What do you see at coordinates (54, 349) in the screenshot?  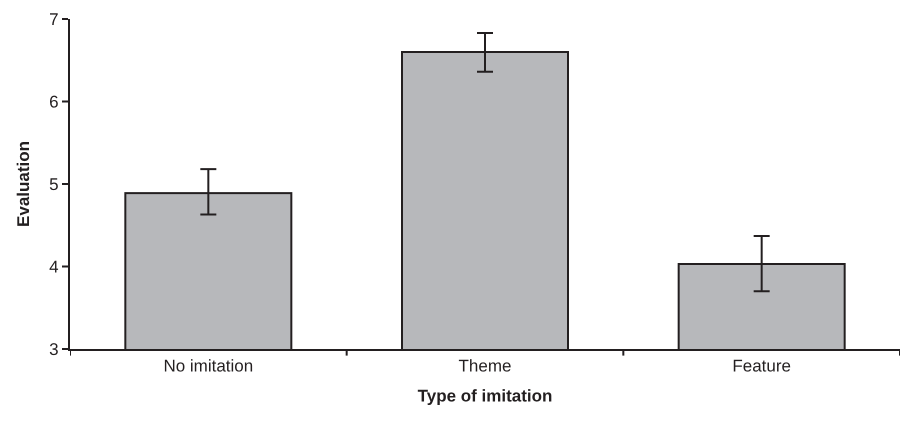 I see `y-tick-label: 3` at bounding box center [54, 349].